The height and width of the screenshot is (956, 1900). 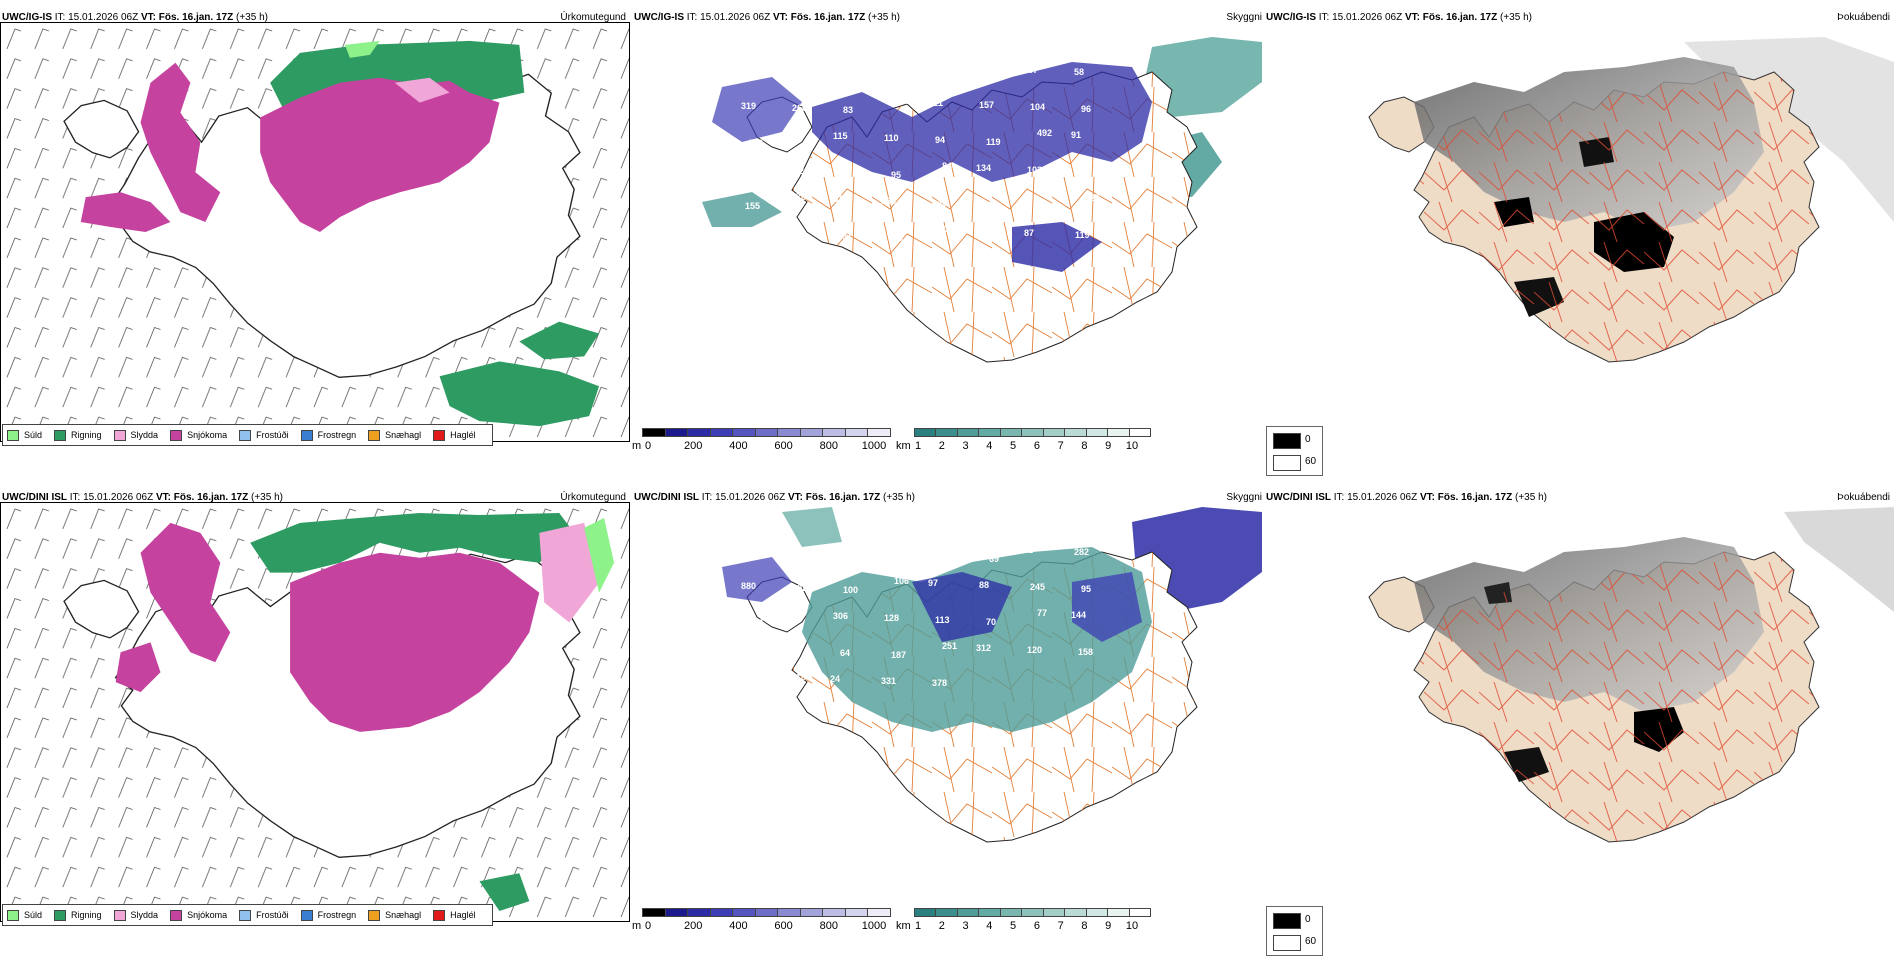 I want to click on ceiling-value-label: 245, so click(x=1037, y=587).